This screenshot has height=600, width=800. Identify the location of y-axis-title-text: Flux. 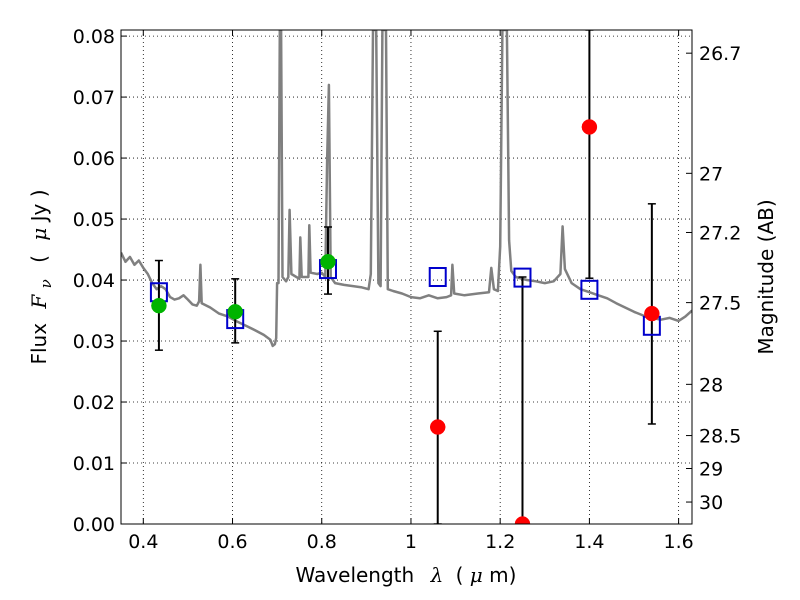
(39, 344).